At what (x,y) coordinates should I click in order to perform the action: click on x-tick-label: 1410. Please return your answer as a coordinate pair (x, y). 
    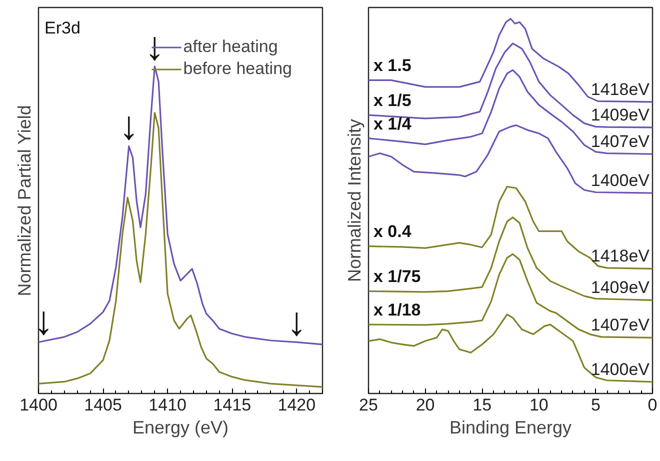
    Looking at the image, I should click on (167, 405).